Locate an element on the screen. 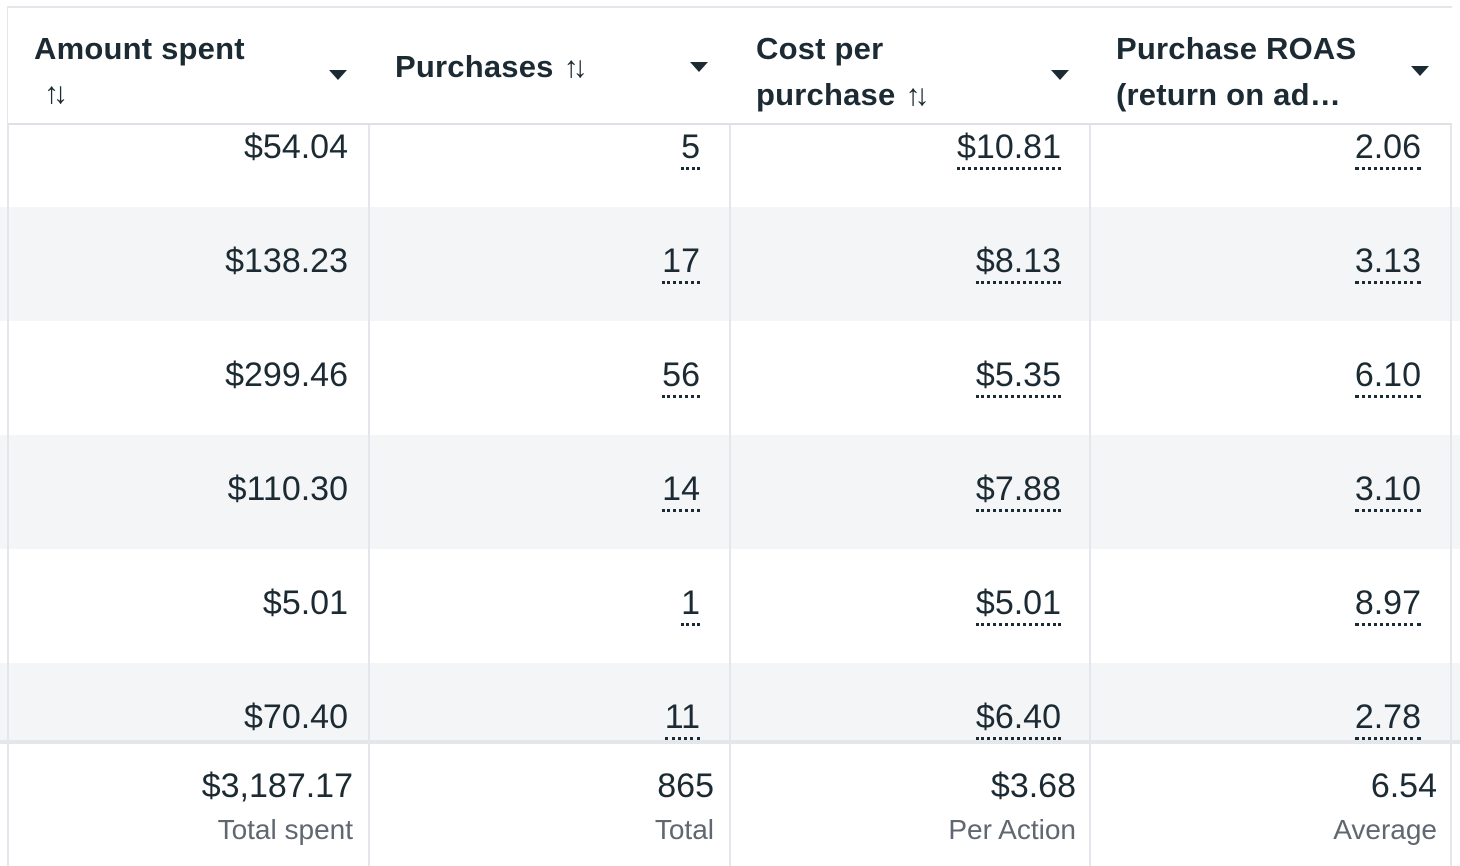 The width and height of the screenshot is (1460, 866). purchases-cell: 11 is located at coordinates (535, 720).